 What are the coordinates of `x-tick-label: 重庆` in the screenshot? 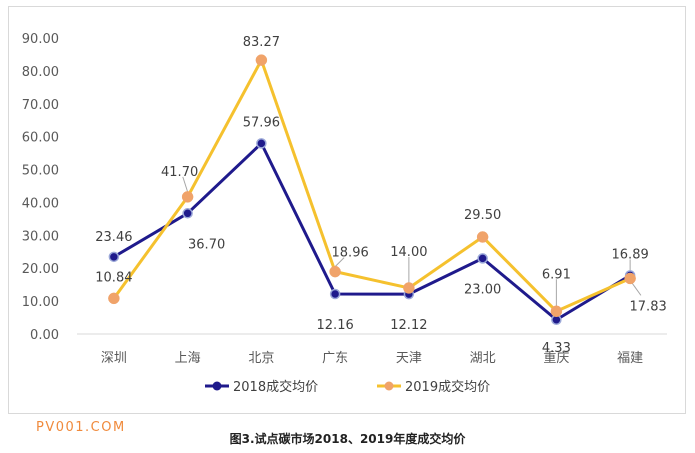 It's located at (556, 358).